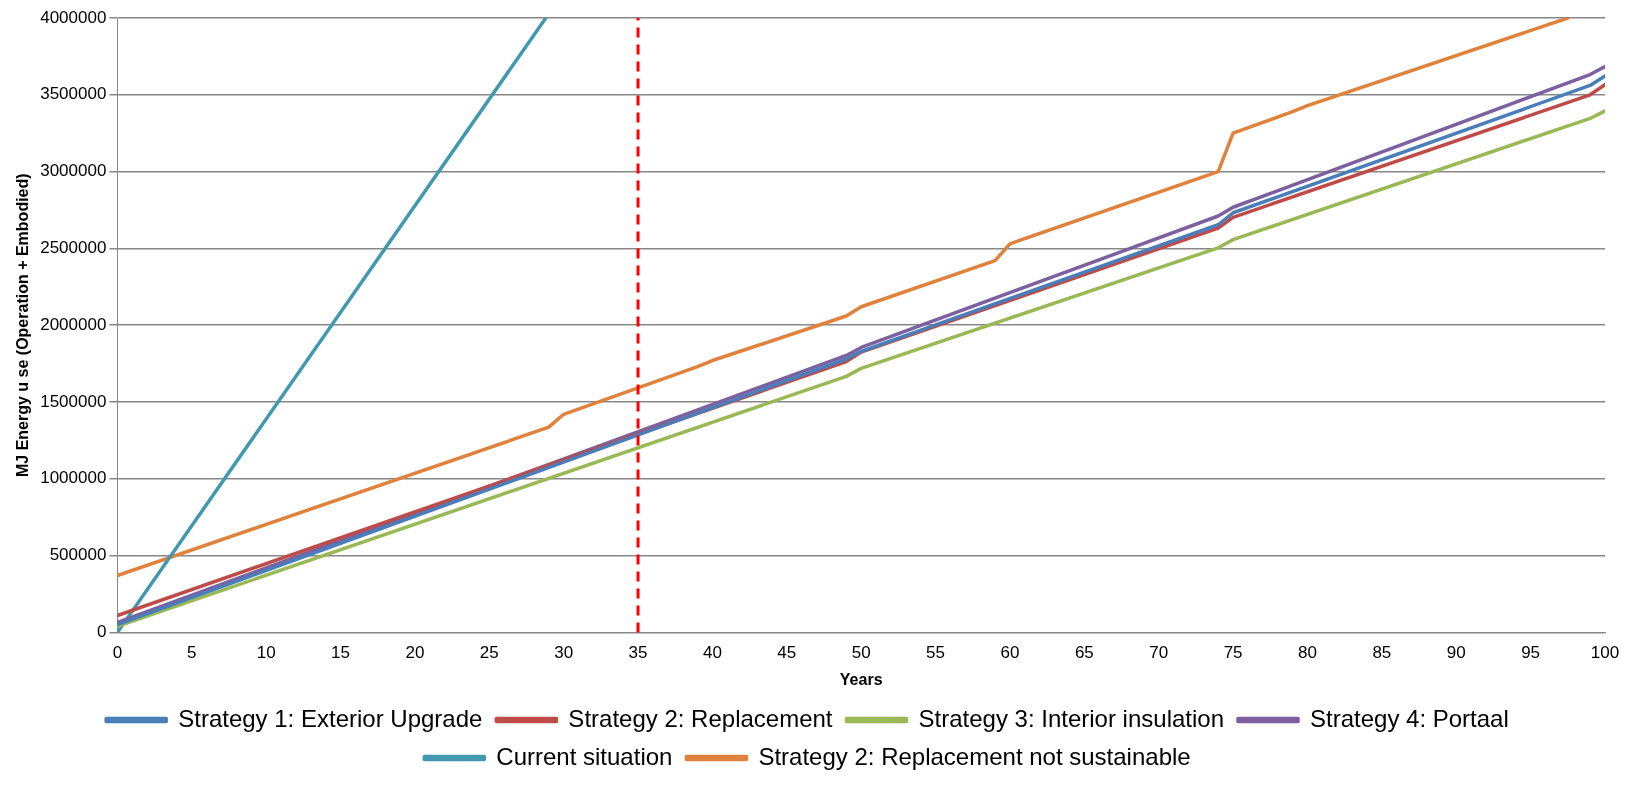  What do you see at coordinates (638, 653) in the screenshot?
I see `x-tick-label: 35` at bounding box center [638, 653].